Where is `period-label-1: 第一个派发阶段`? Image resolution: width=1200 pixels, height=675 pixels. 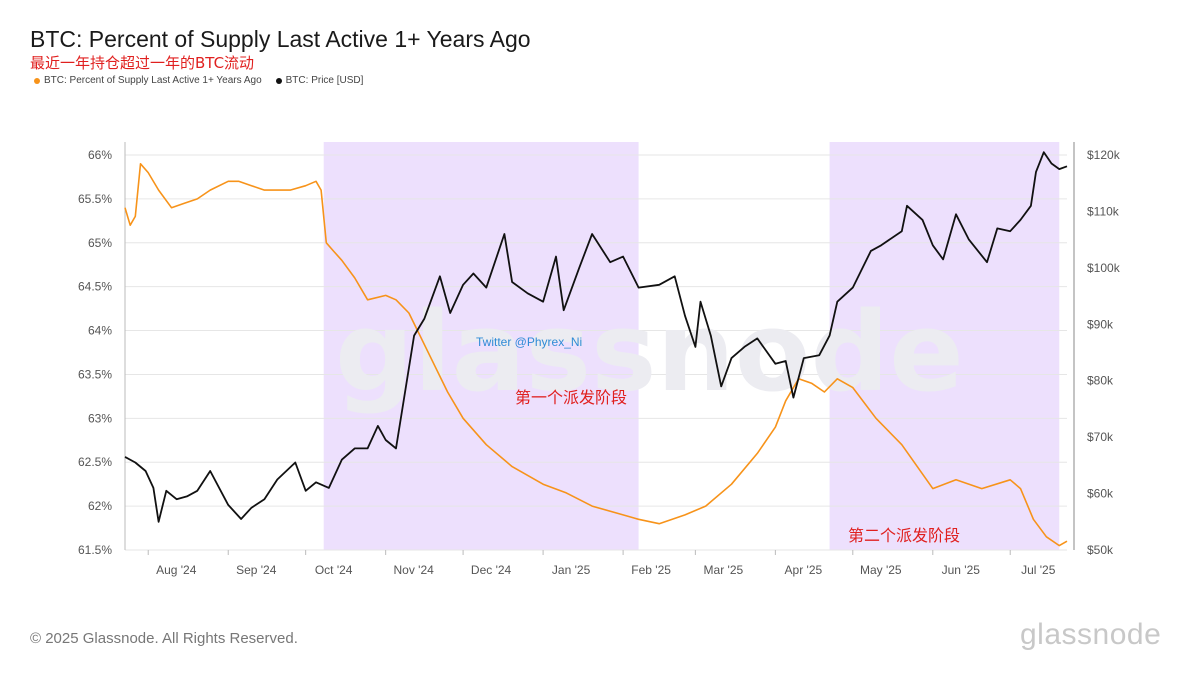 period-label-1: 第一个派发阶段 is located at coordinates (571, 397).